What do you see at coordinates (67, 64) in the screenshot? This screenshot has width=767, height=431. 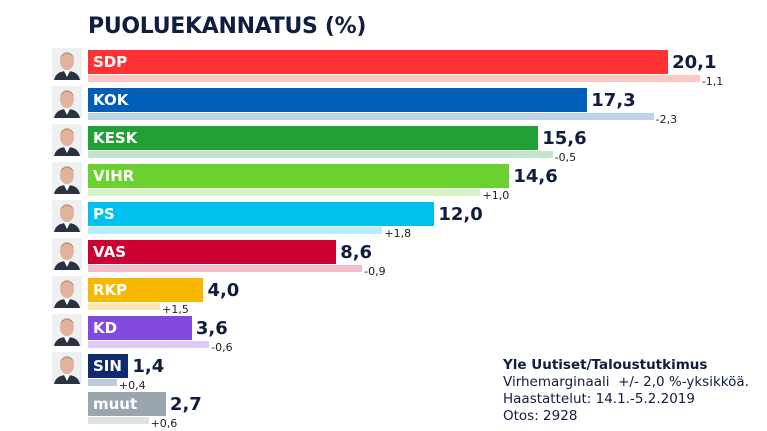 I see `portrait-sdp` at bounding box center [67, 64].